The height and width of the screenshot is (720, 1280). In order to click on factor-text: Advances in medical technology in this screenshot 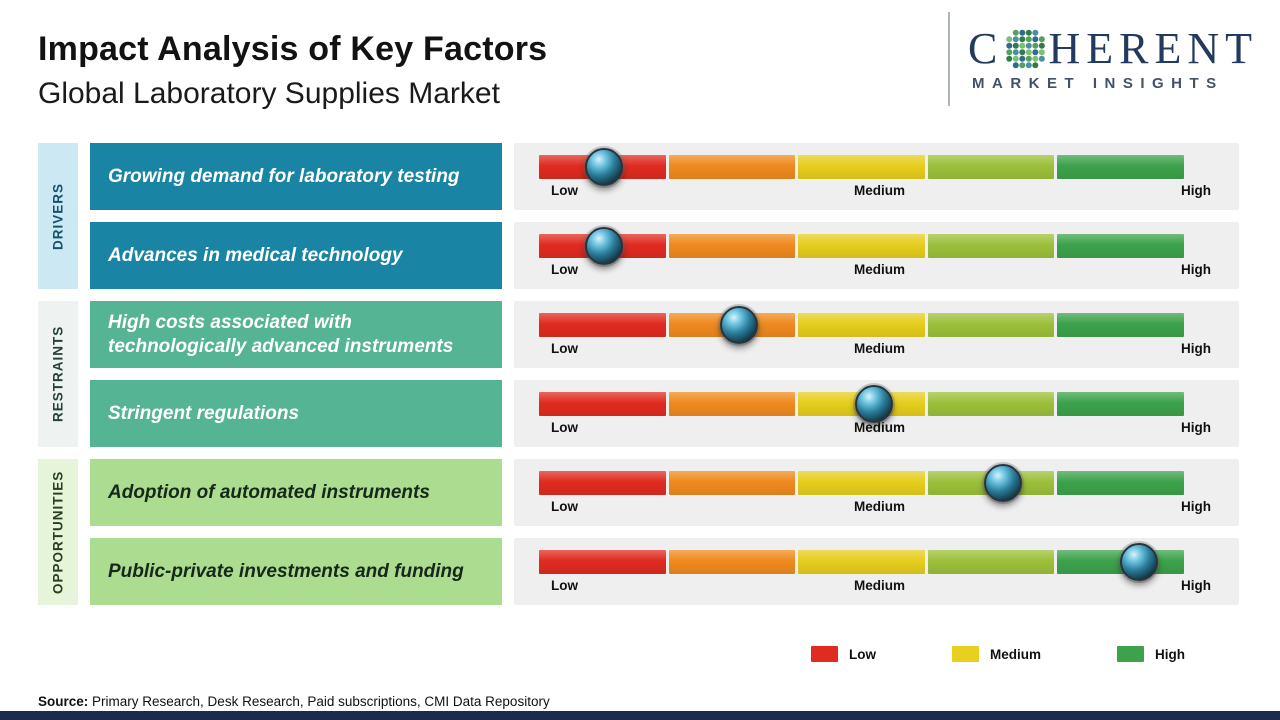, I will do `click(255, 255)`.